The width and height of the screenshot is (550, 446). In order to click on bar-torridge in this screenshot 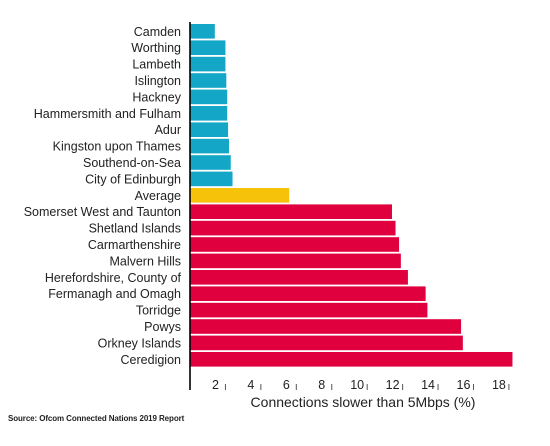, I will do `click(309, 310)`.